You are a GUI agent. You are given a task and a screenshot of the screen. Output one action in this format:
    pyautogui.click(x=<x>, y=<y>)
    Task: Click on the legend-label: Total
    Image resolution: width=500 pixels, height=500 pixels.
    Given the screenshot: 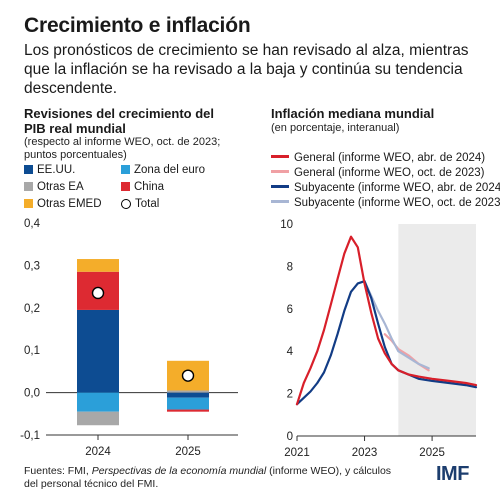 What is the action you would take?
    pyautogui.click(x=147, y=204)
    